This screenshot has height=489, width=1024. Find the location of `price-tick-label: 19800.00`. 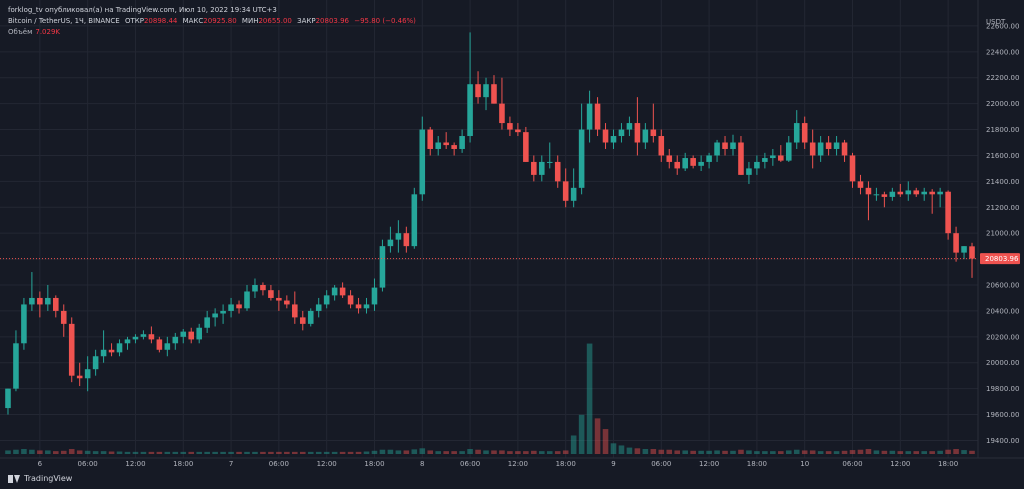

price-tick-label: 19800.00 is located at coordinates (1002, 389).